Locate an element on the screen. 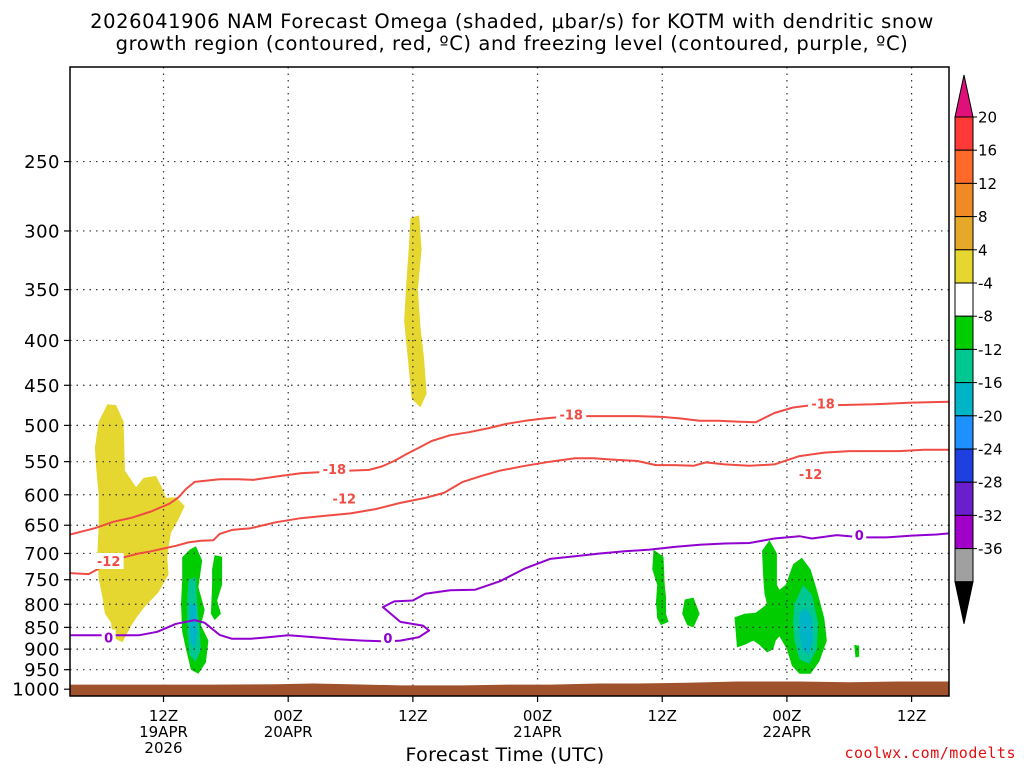  y-tick-label-350: 350 is located at coordinates (42, 290).